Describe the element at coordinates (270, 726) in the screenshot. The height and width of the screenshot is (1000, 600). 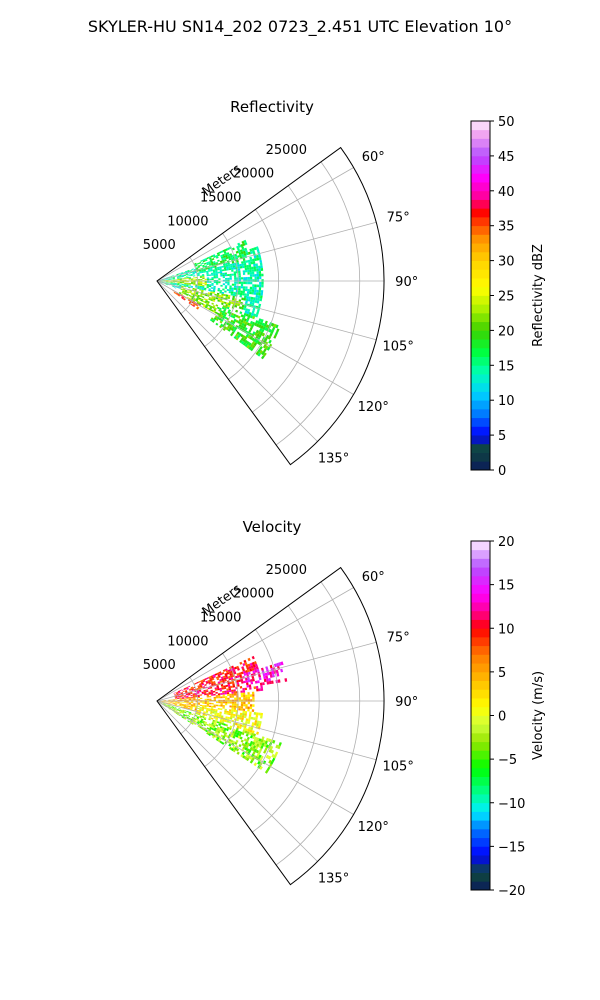
I see `sector-frame` at that location.